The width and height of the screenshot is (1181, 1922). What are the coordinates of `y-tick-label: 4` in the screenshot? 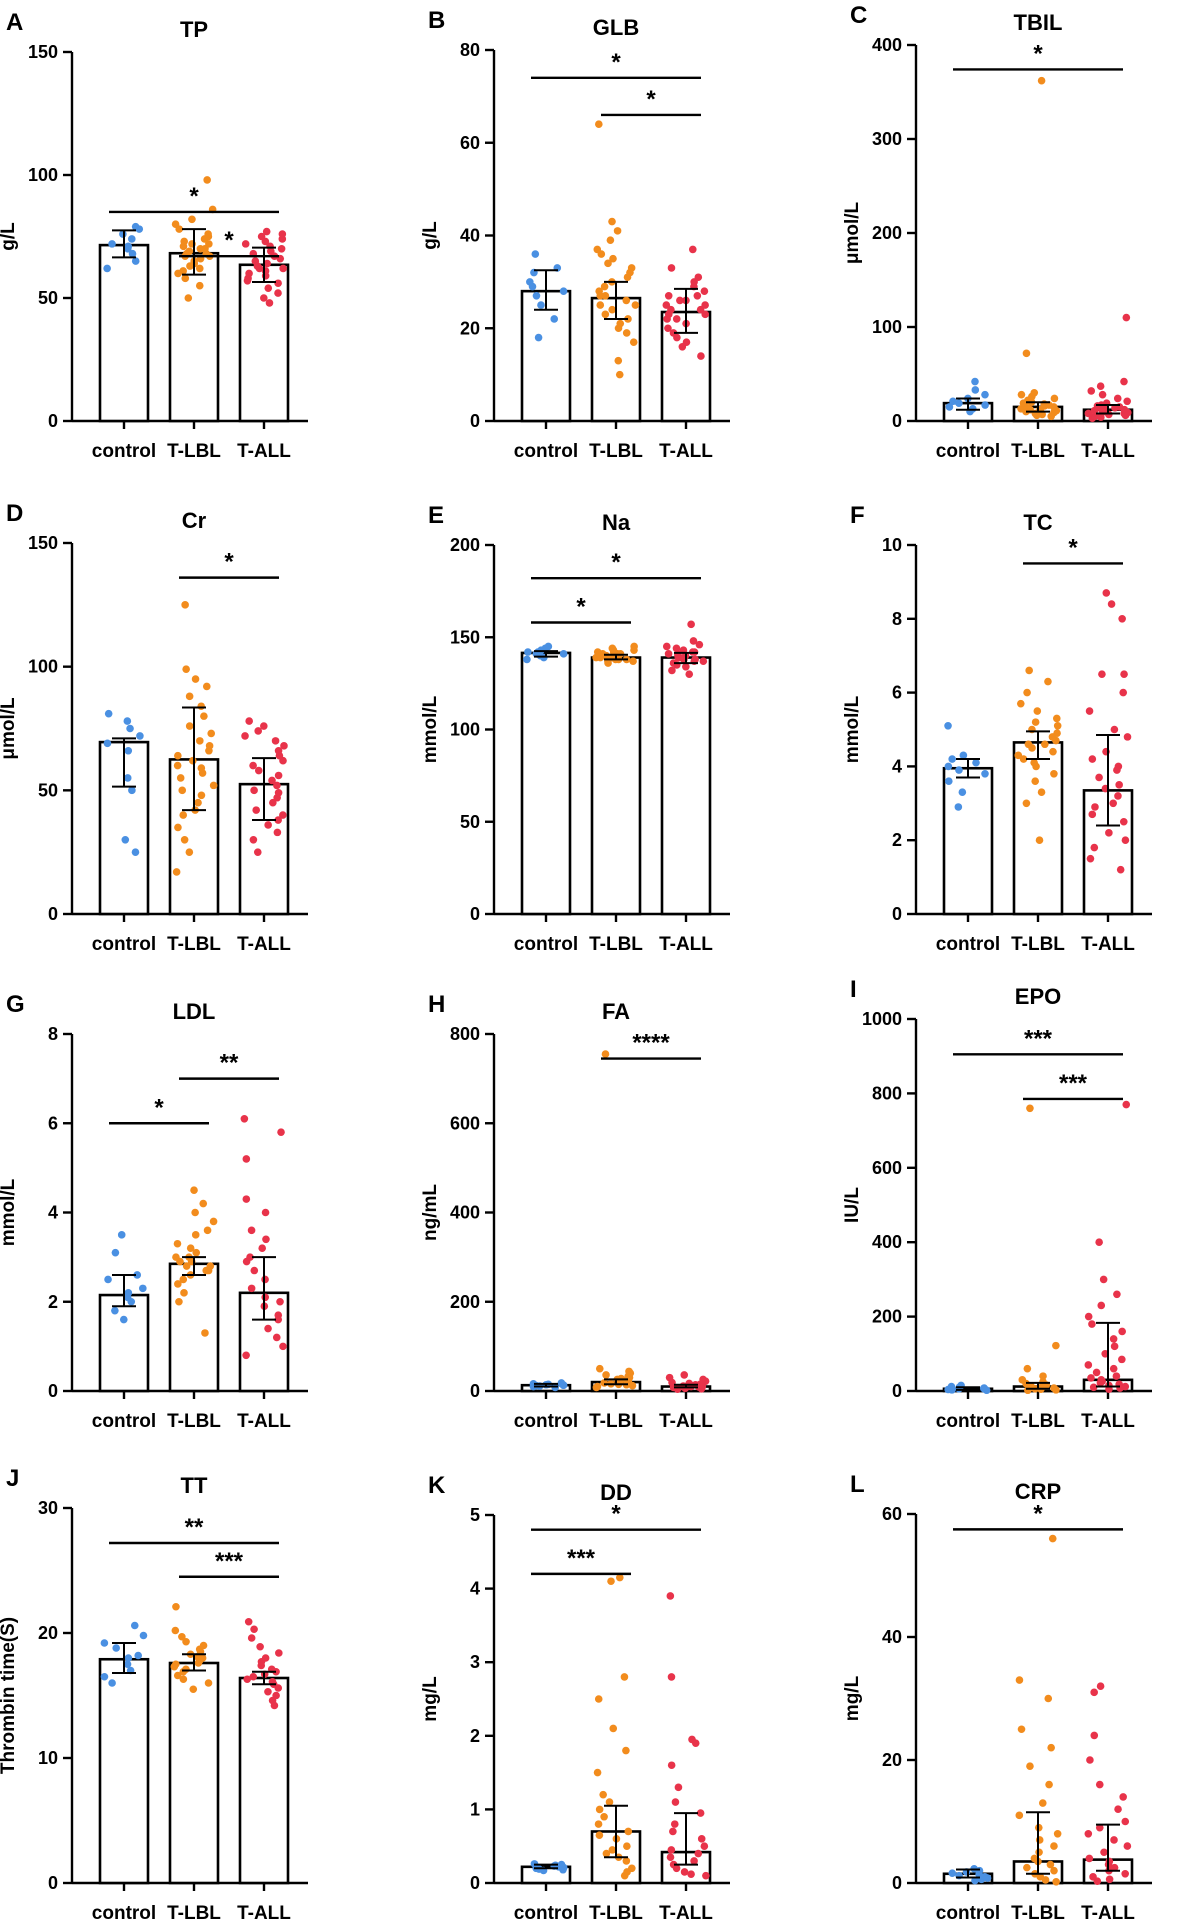 It's located at (53, 1213).